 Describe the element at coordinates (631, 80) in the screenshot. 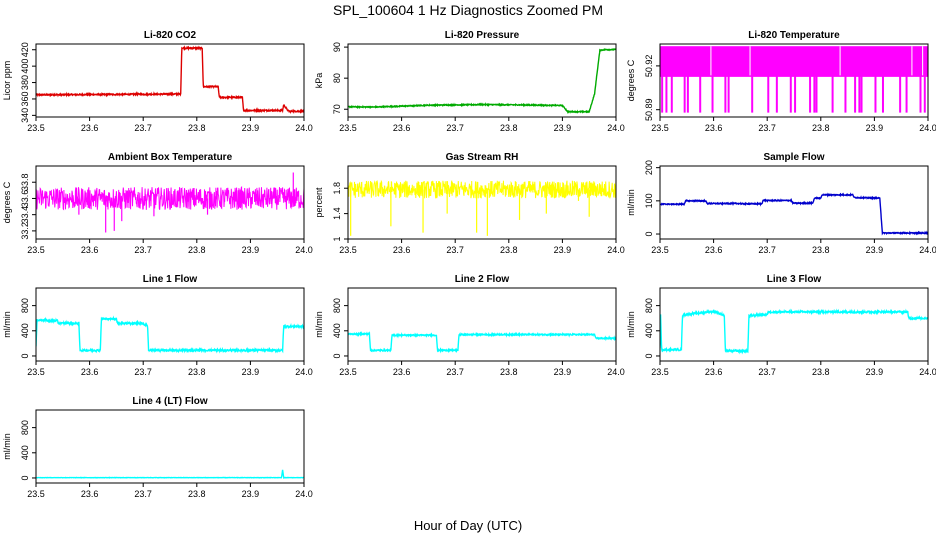

I see `y-axis-label: degrees C` at that location.